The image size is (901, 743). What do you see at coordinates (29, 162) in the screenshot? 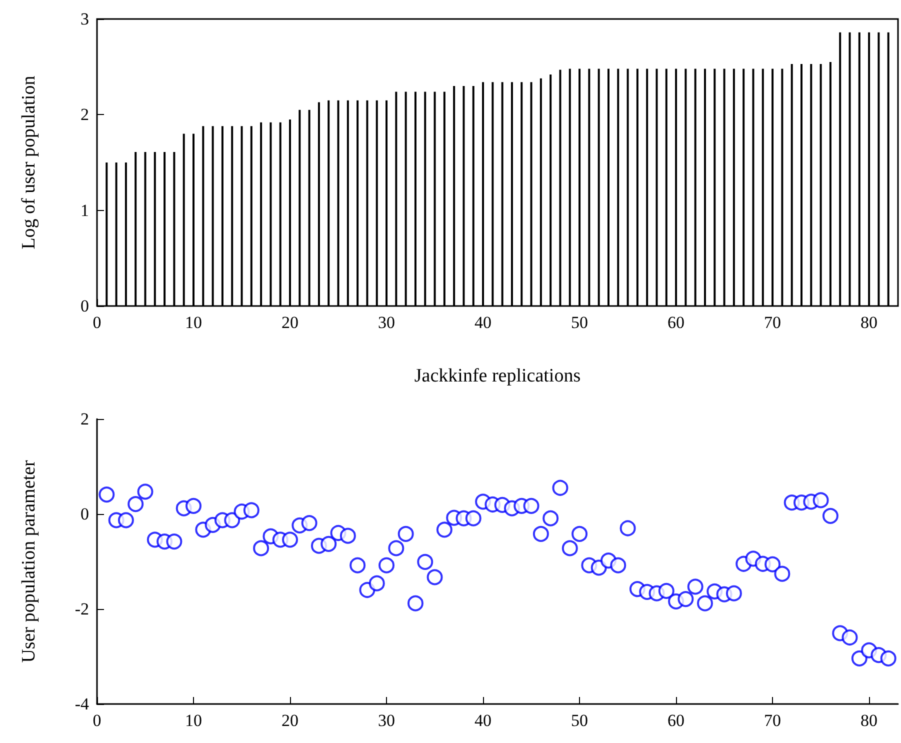
I see `y-axis-title: Log of user population` at bounding box center [29, 162].